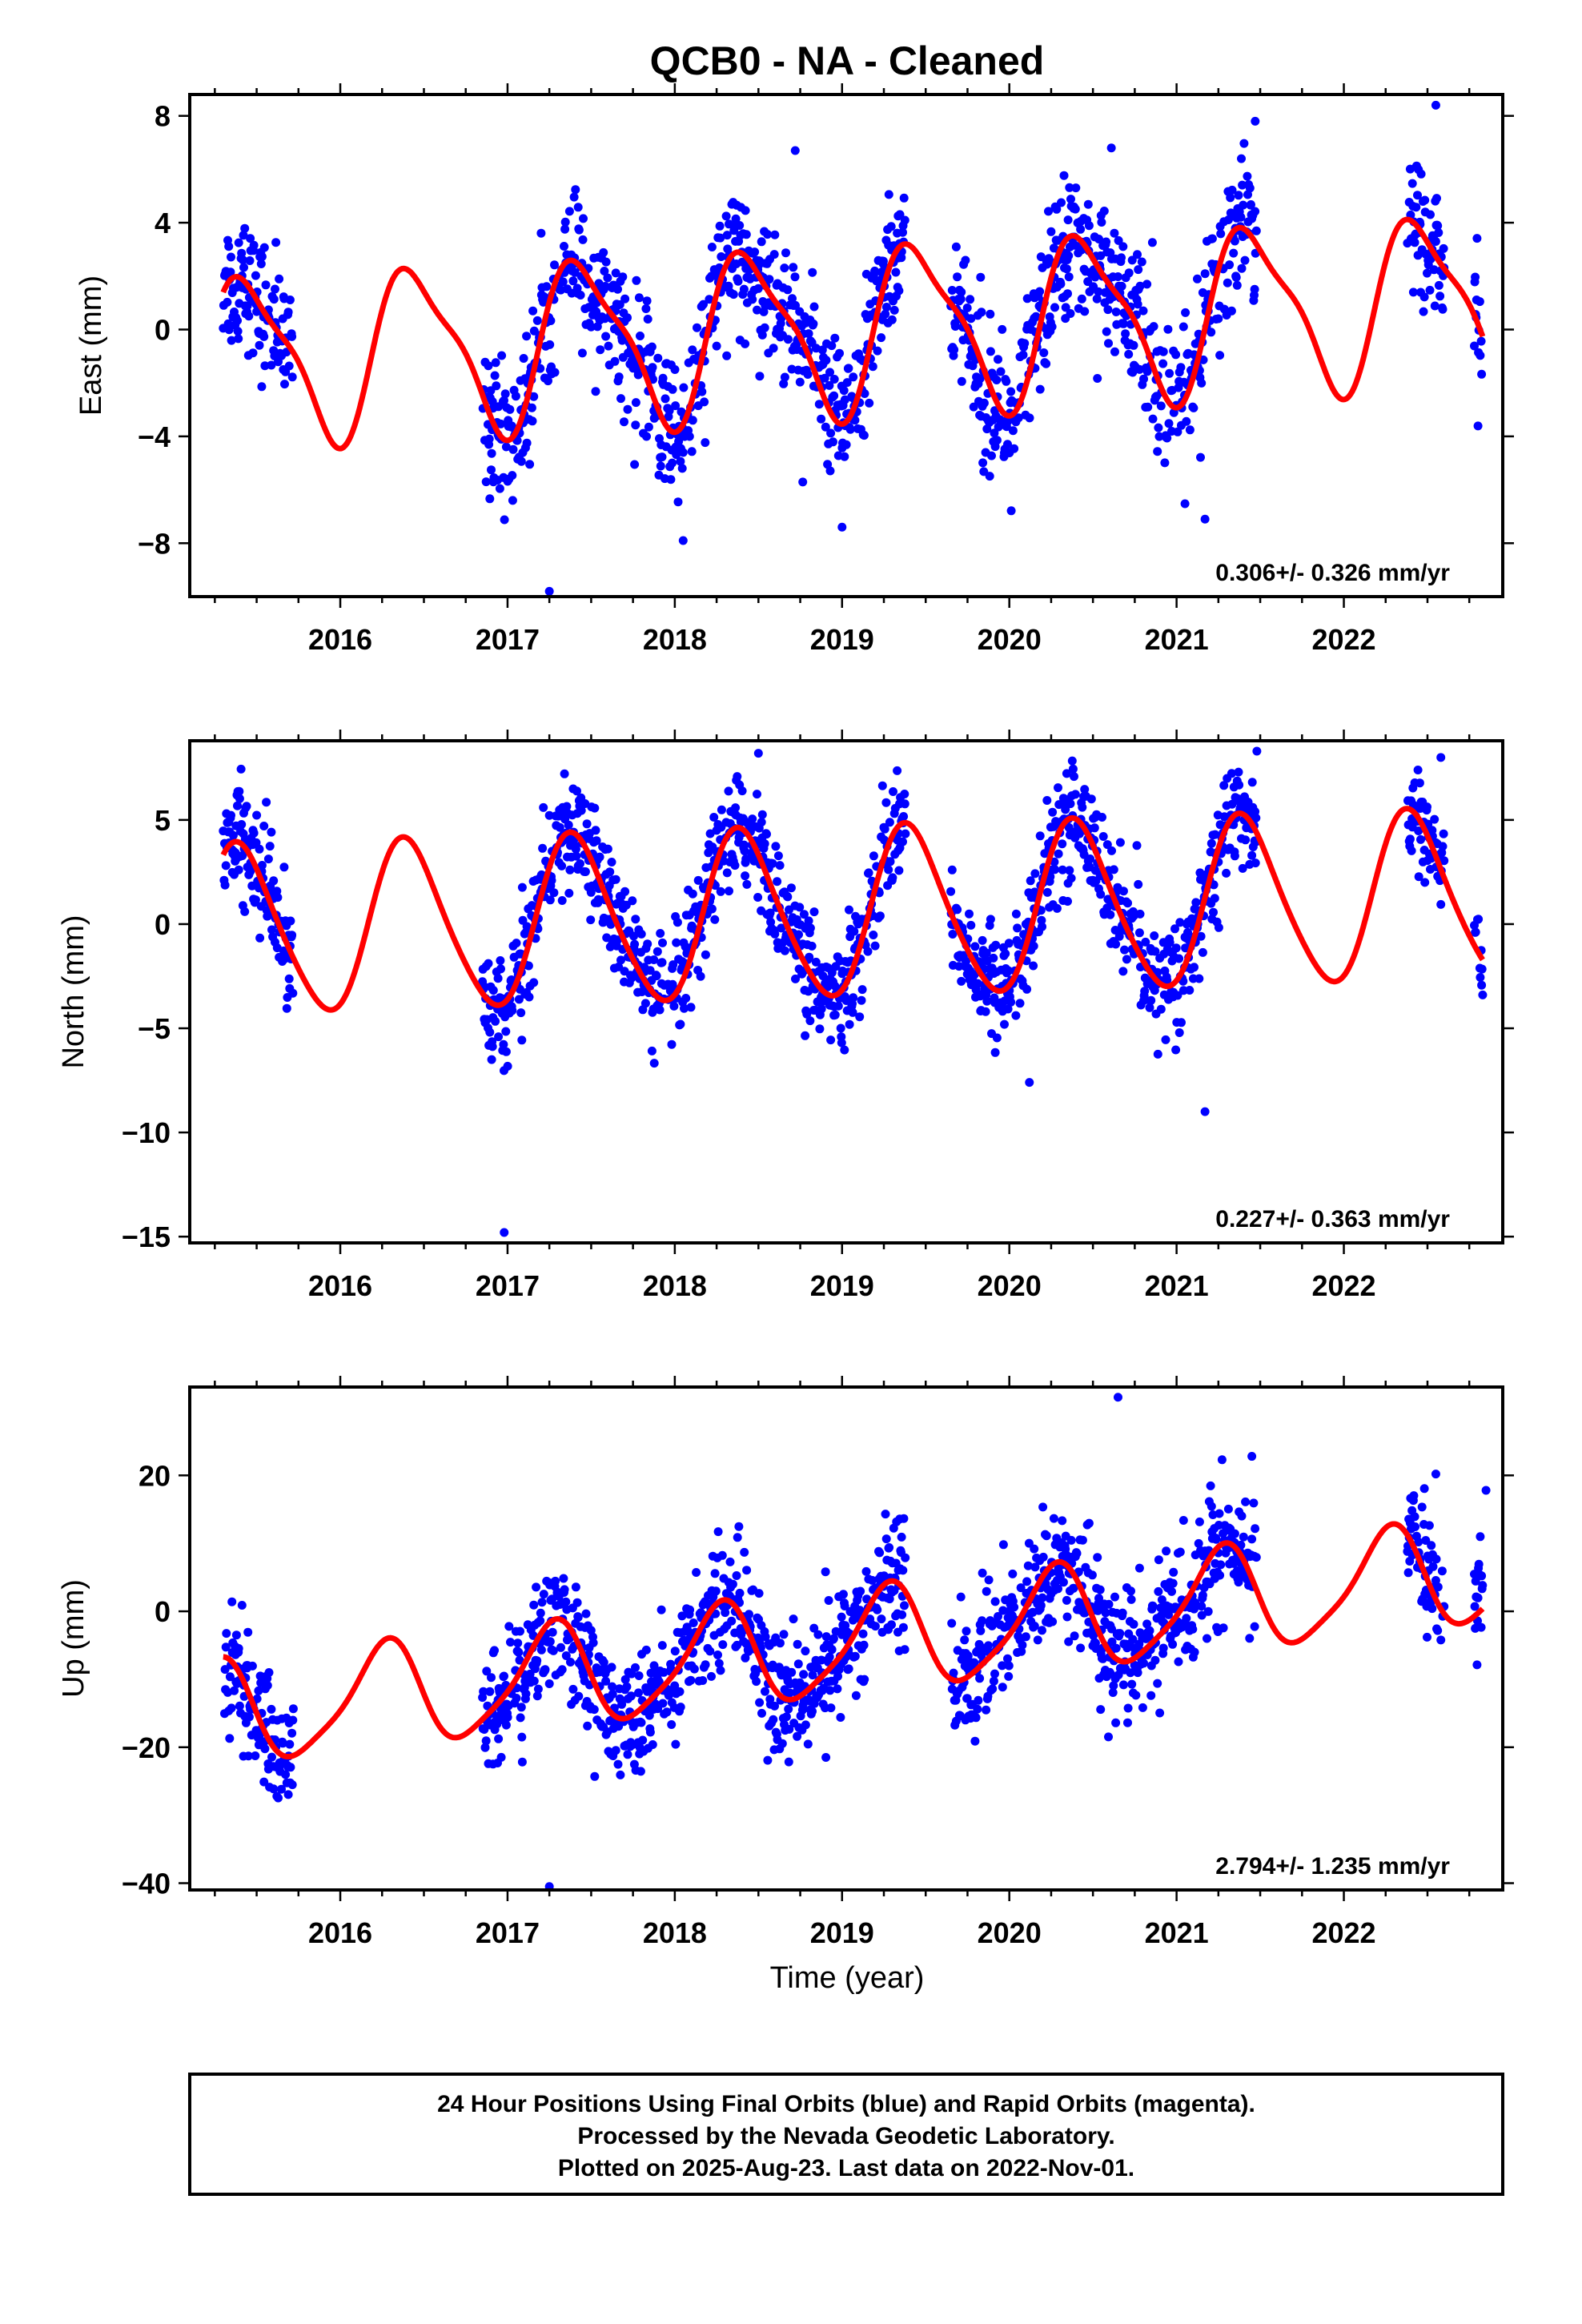  I want to click on x-axis-label: Time (year), so click(847, 1978).